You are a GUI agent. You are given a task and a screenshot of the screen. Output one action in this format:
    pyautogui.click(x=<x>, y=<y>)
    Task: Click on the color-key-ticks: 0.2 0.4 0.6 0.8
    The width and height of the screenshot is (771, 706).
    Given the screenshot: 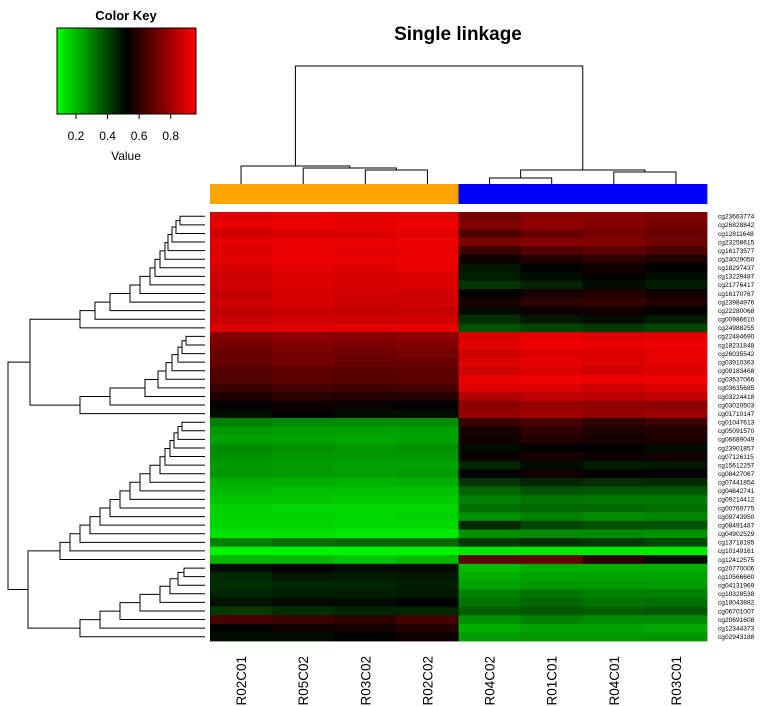 What is the action you would take?
    pyautogui.click(x=123, y=128)
    